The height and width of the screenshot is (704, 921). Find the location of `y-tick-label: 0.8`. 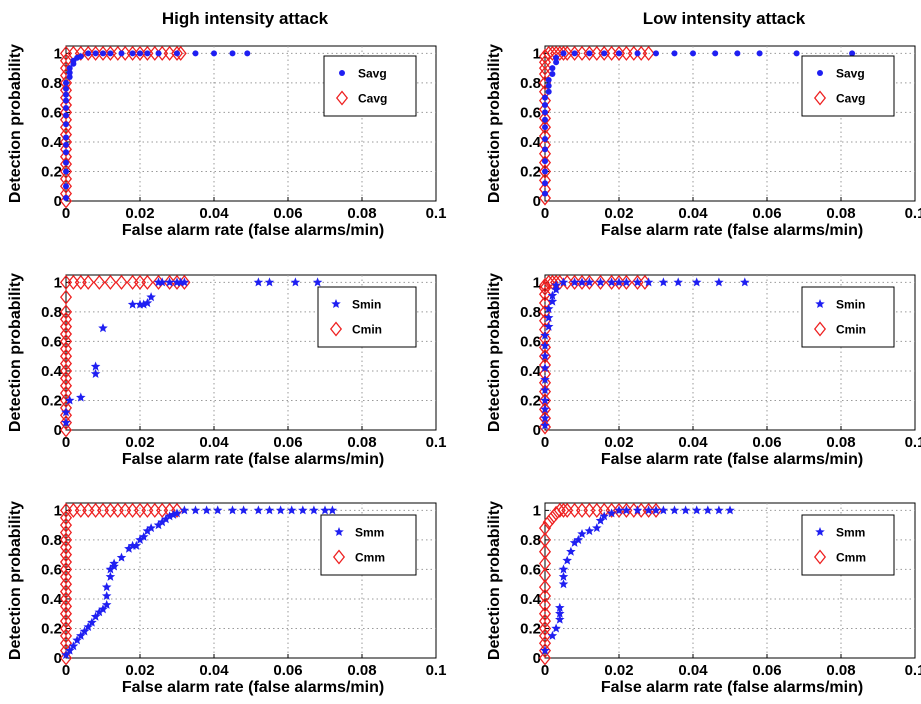

y-tick-label: 0.8 is located at coordinates (530, 540).